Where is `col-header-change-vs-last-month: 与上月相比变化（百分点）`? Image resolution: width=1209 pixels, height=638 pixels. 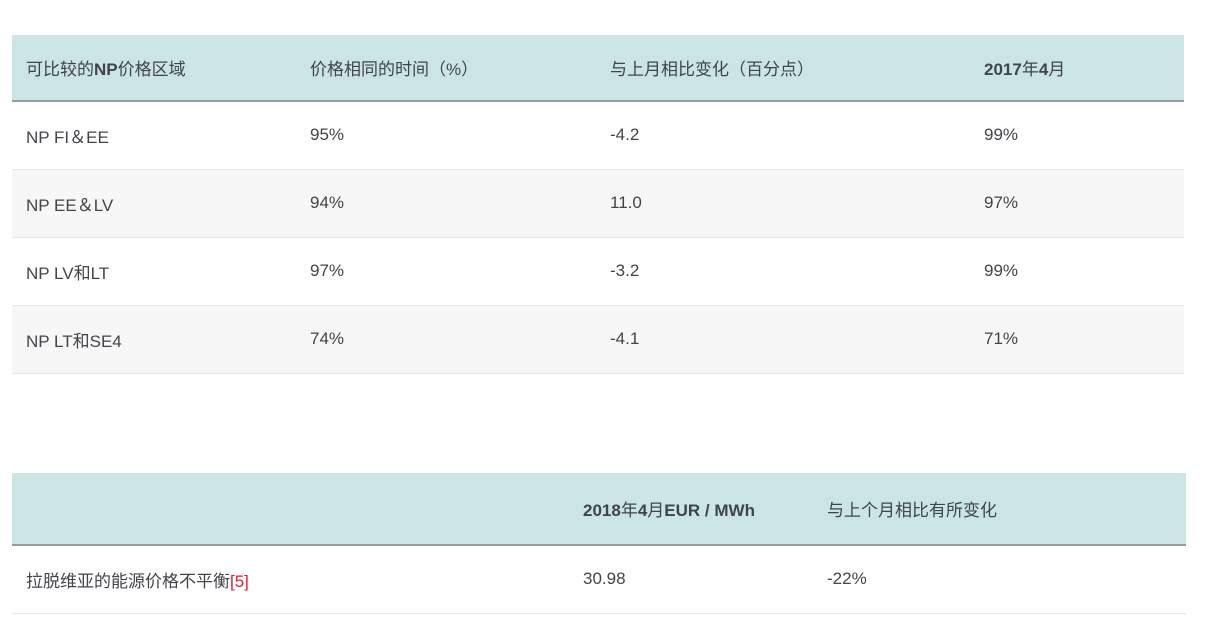 col-header-change-vs-last-month: 与上月相比变化（百分点） is located at coordinates (783, 68).